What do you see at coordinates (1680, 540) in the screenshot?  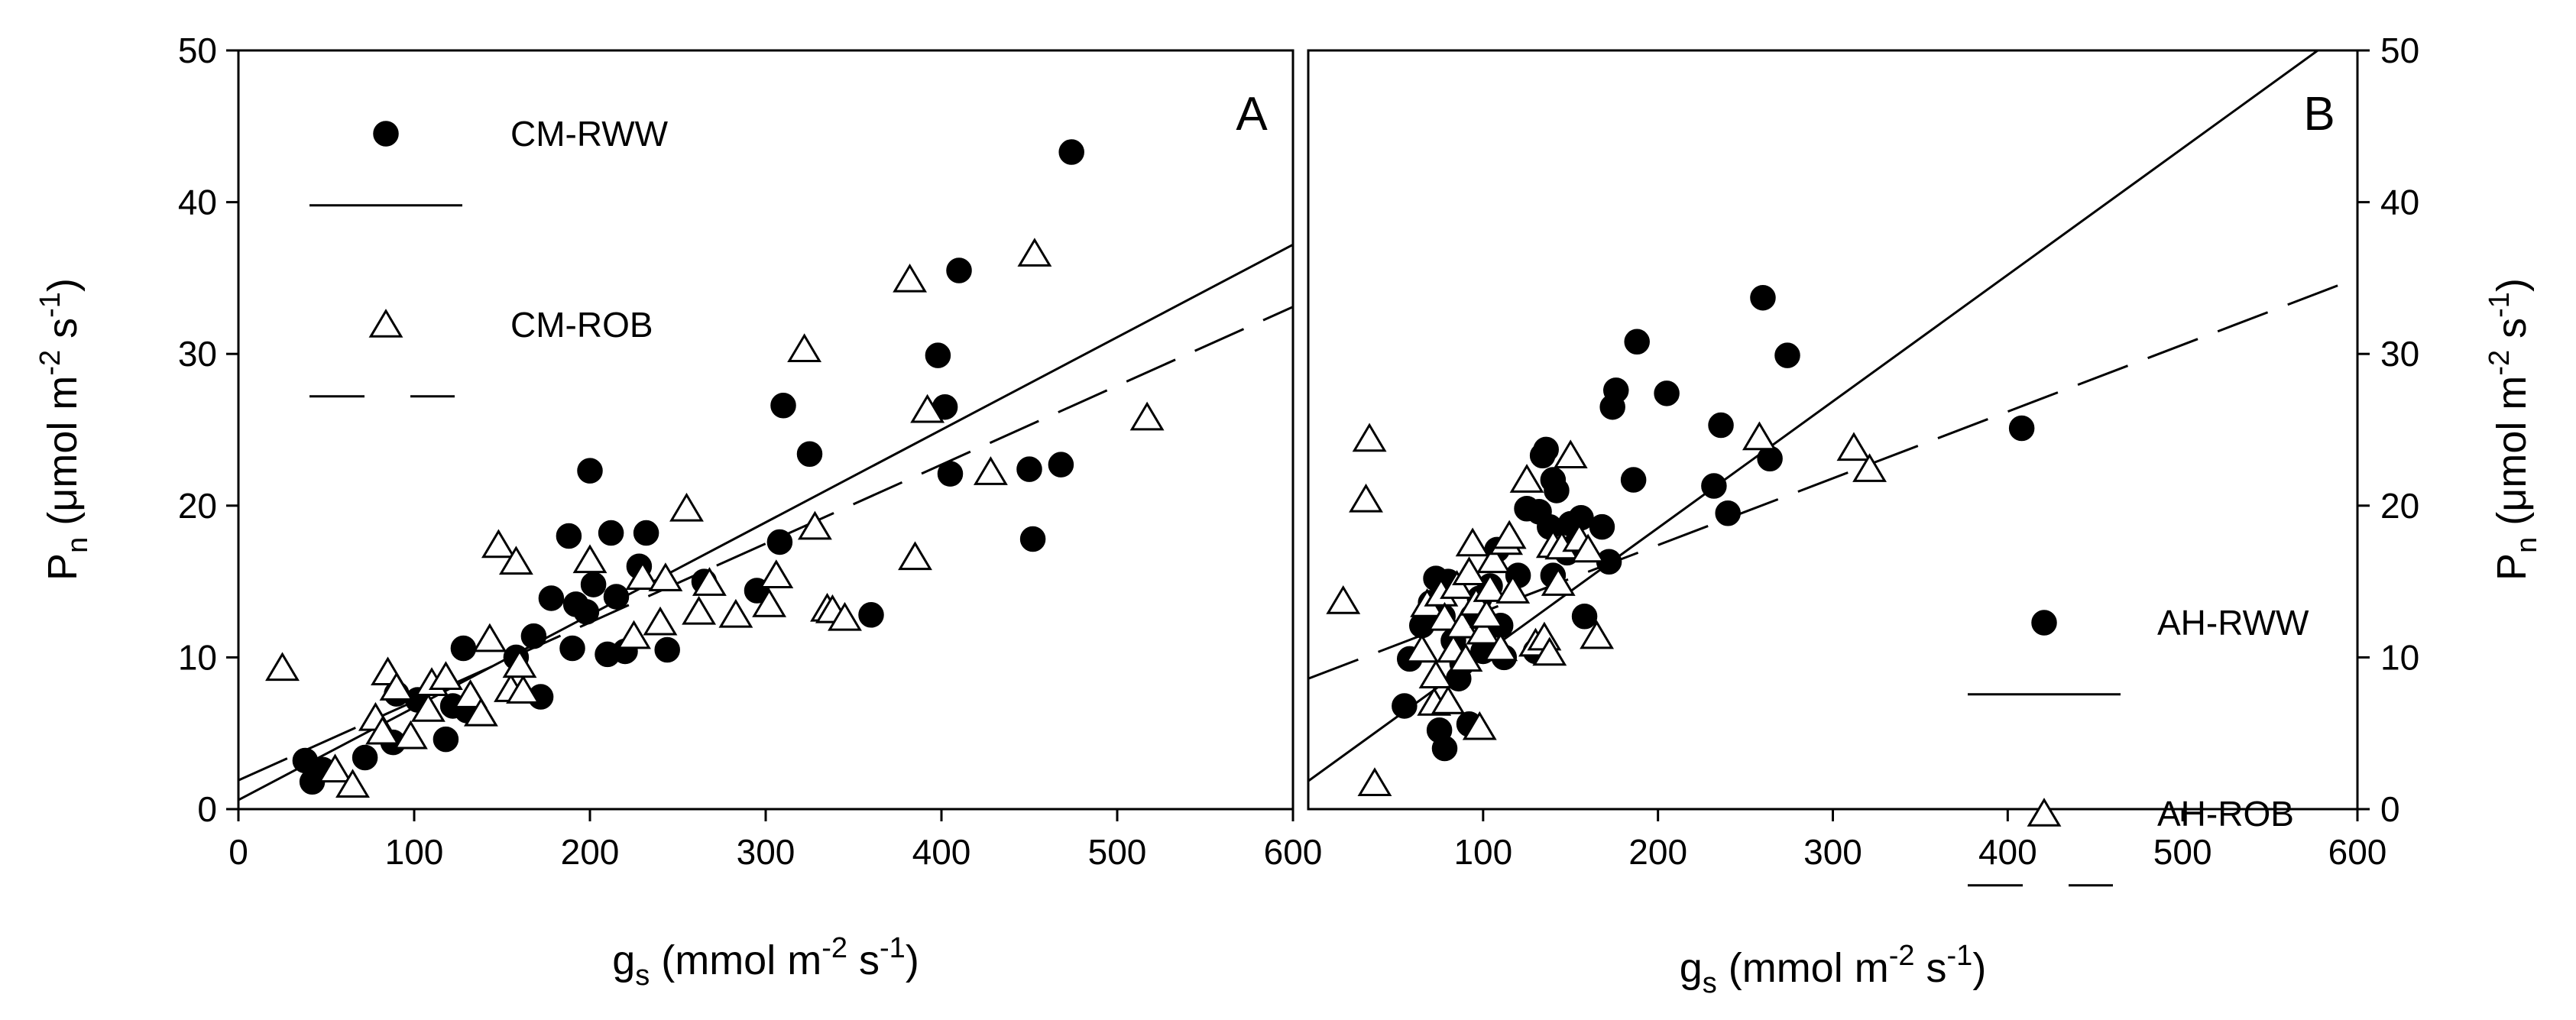 I see `panel-b-data-points` at bounding box center [1680, 540].